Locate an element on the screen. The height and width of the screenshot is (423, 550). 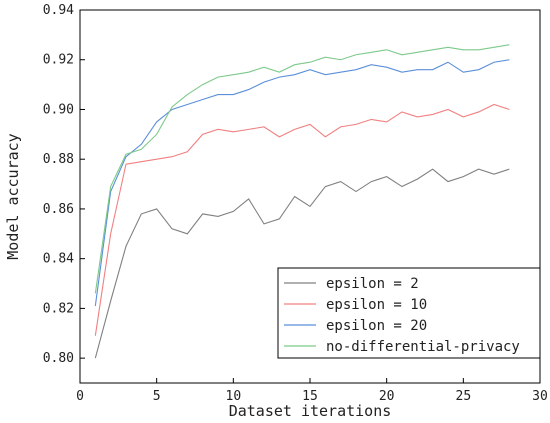
x-tick-label: 0 is located at coordinates (80, 396).